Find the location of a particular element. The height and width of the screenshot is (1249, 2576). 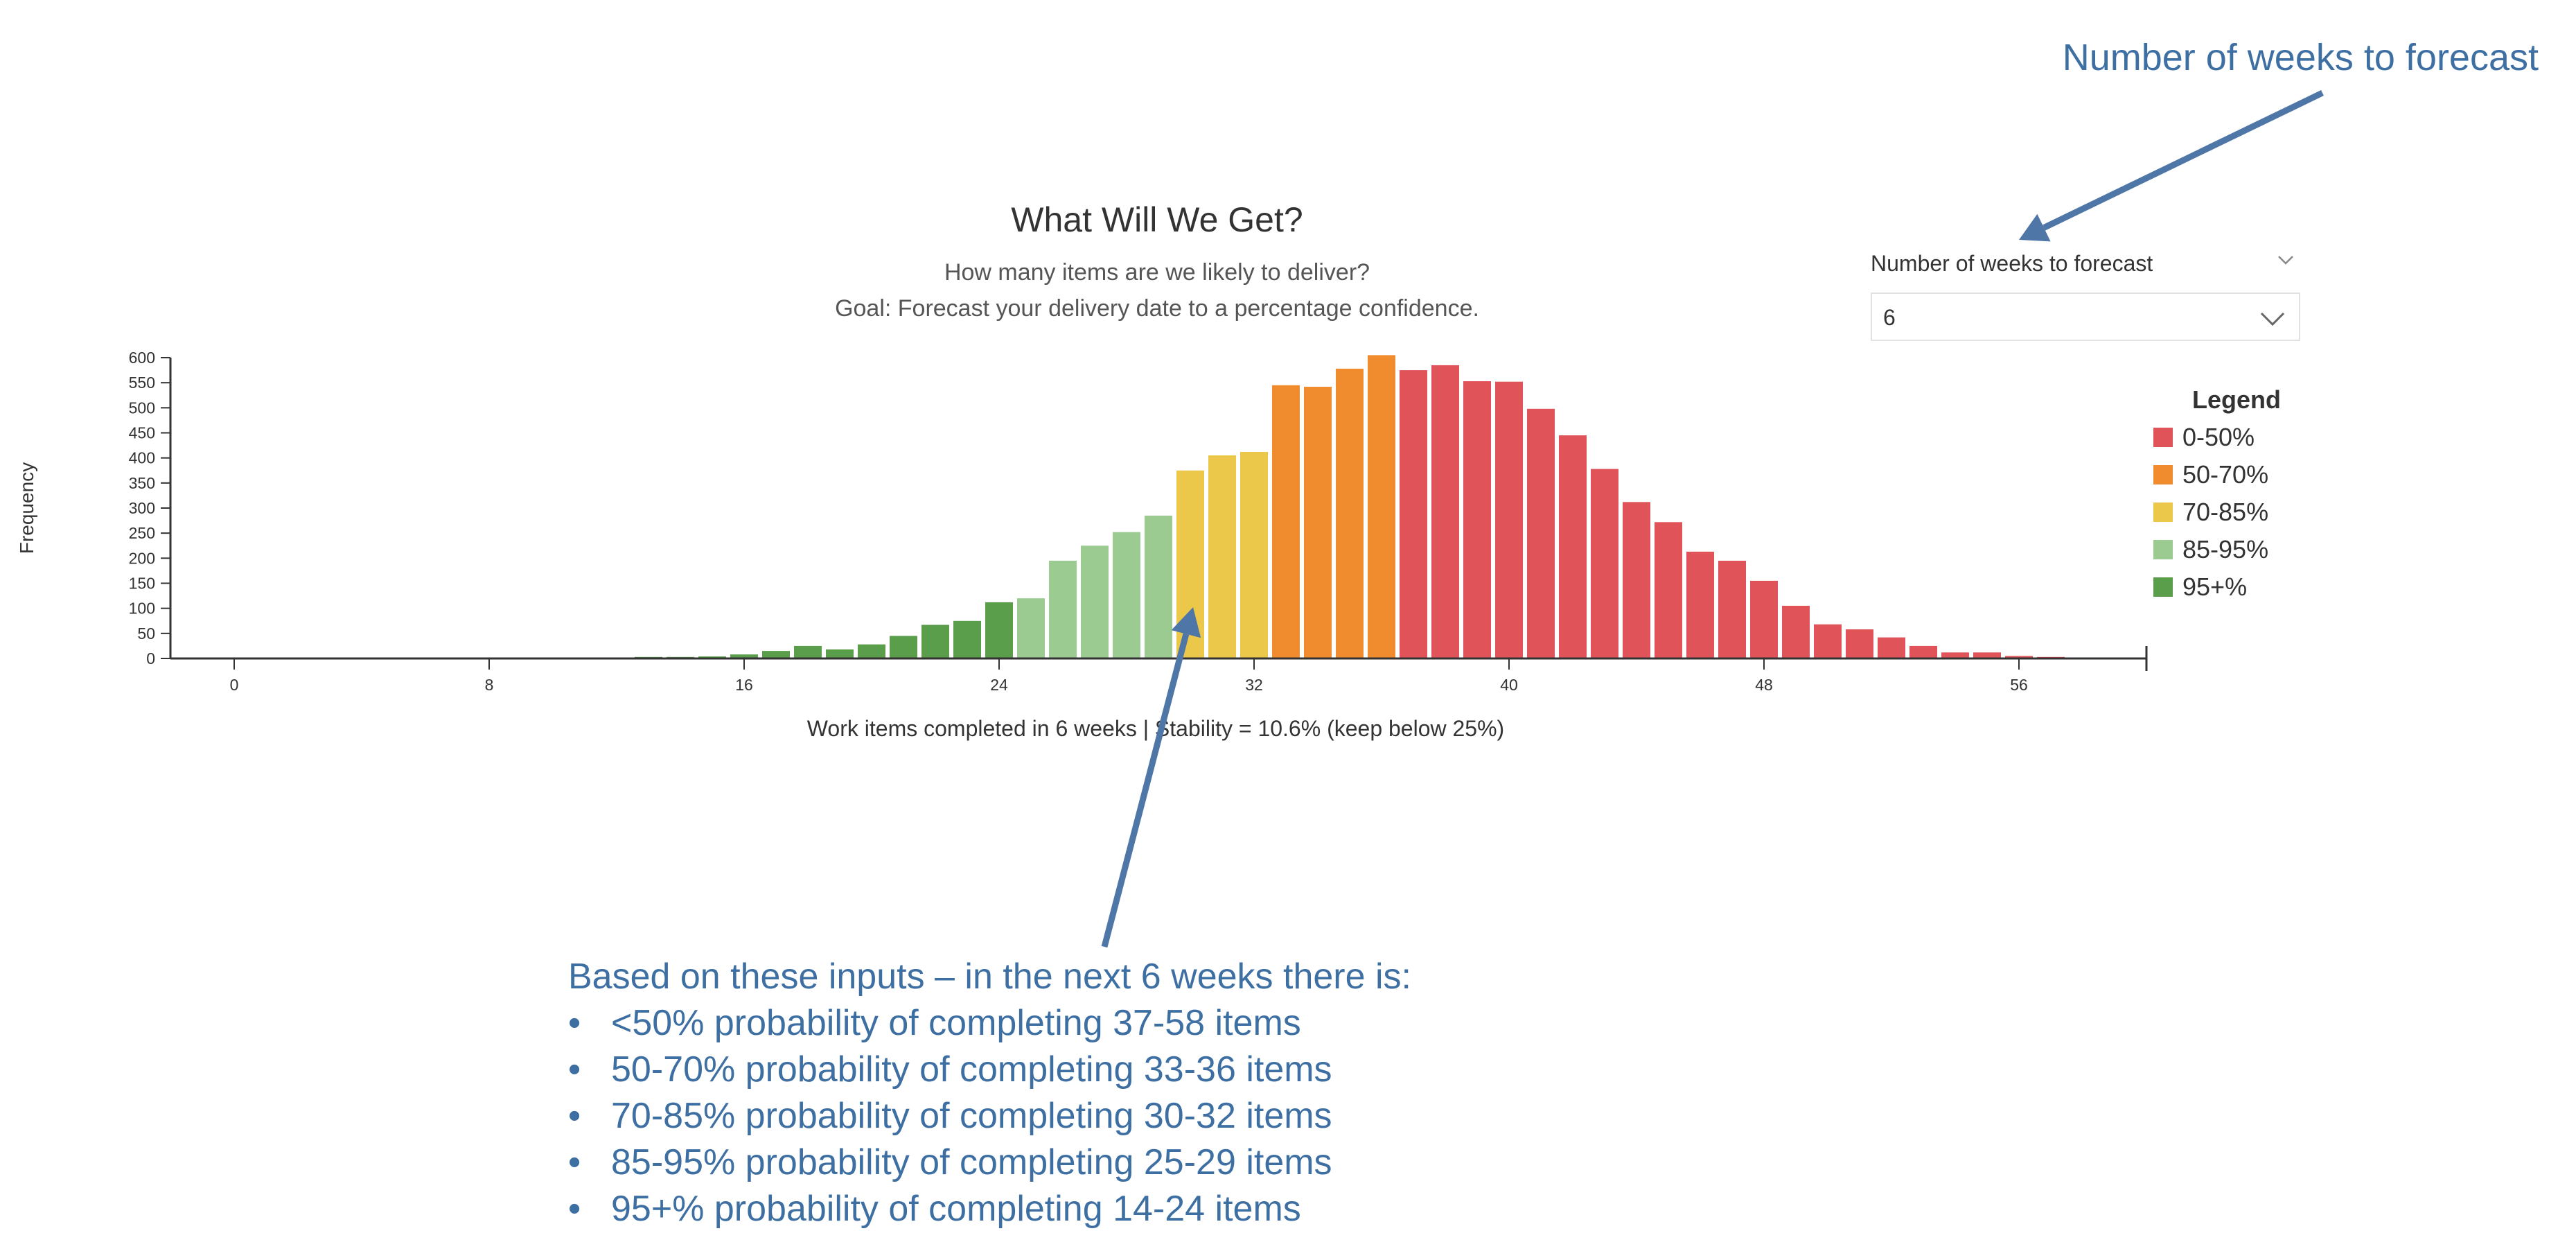

x-tick-label: 0 is located at coordinates (235, 685).